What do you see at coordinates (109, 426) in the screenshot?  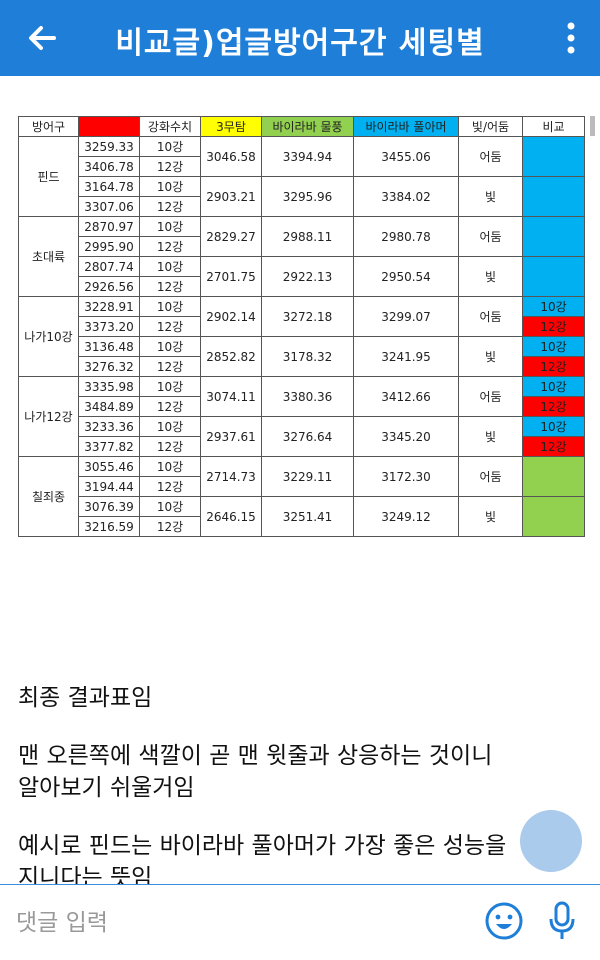 I see `value-cell: 3233.36` at bounding box center [109, 426].